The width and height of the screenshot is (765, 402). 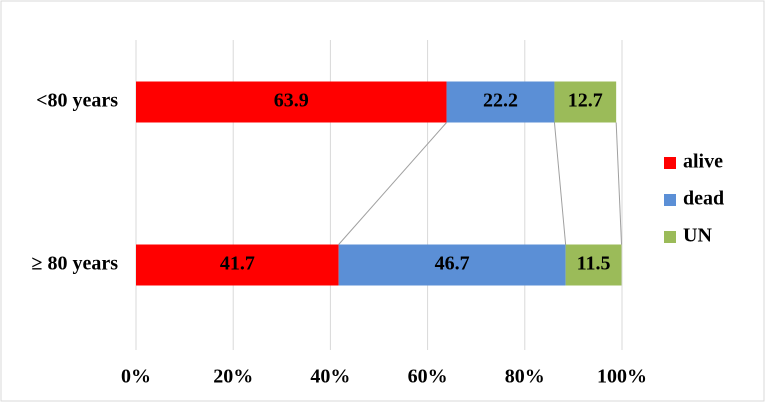 What do you see at coordinates (77, 101) in the screenshot?
I see `y-tick-label: <80 years` at bounding box center [77, 101].